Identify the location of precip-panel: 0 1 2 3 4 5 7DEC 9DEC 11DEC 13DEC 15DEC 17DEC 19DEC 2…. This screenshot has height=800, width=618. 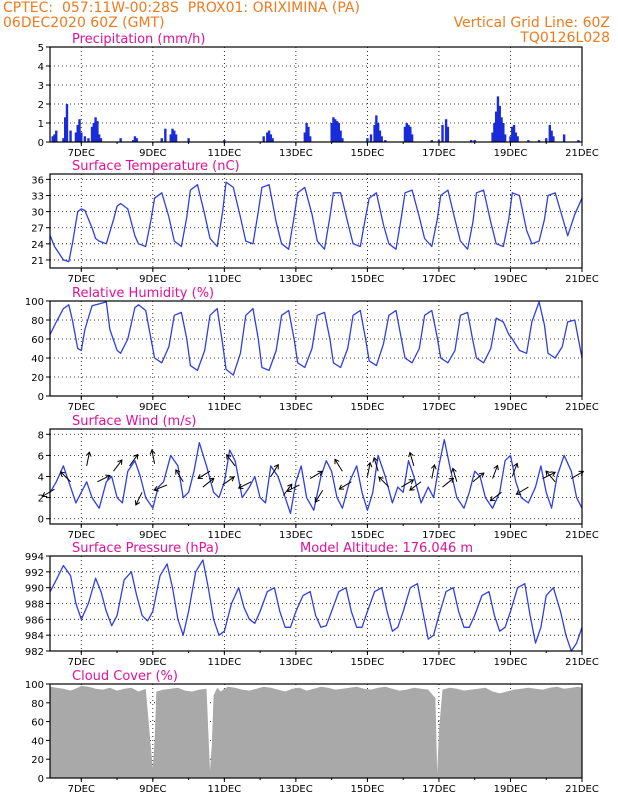
(318, 95).